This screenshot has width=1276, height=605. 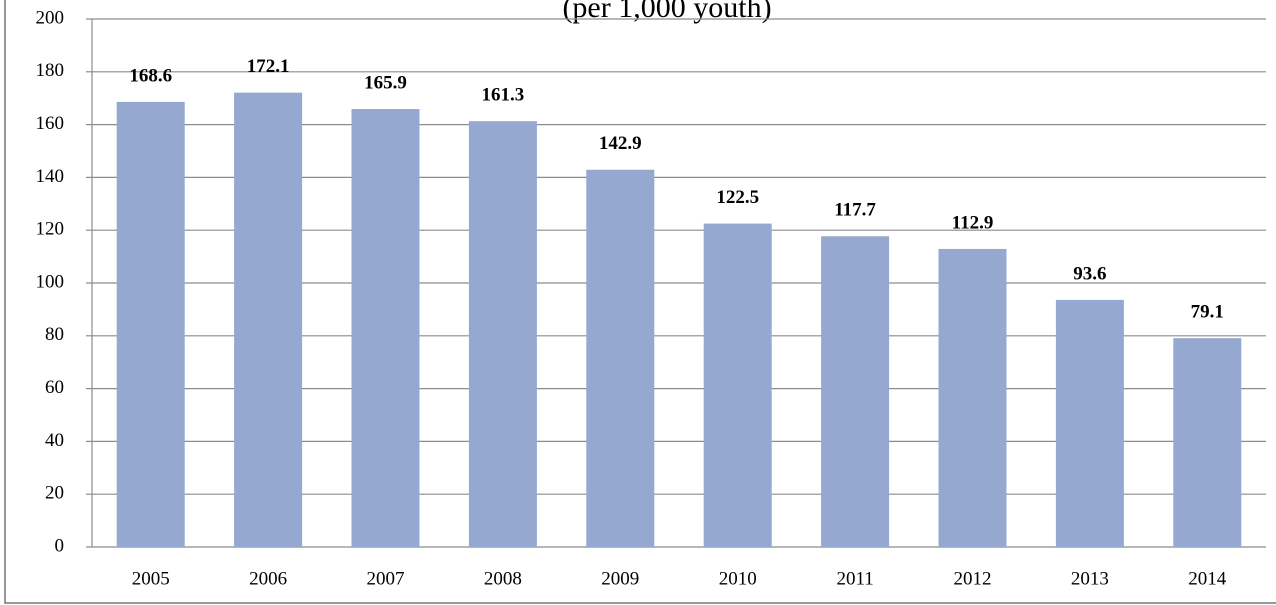 What do you see at coordinates (1207, 578) in the screenshot?
I see `x-tick-label: 2014` at bounding box center [1207, 578].